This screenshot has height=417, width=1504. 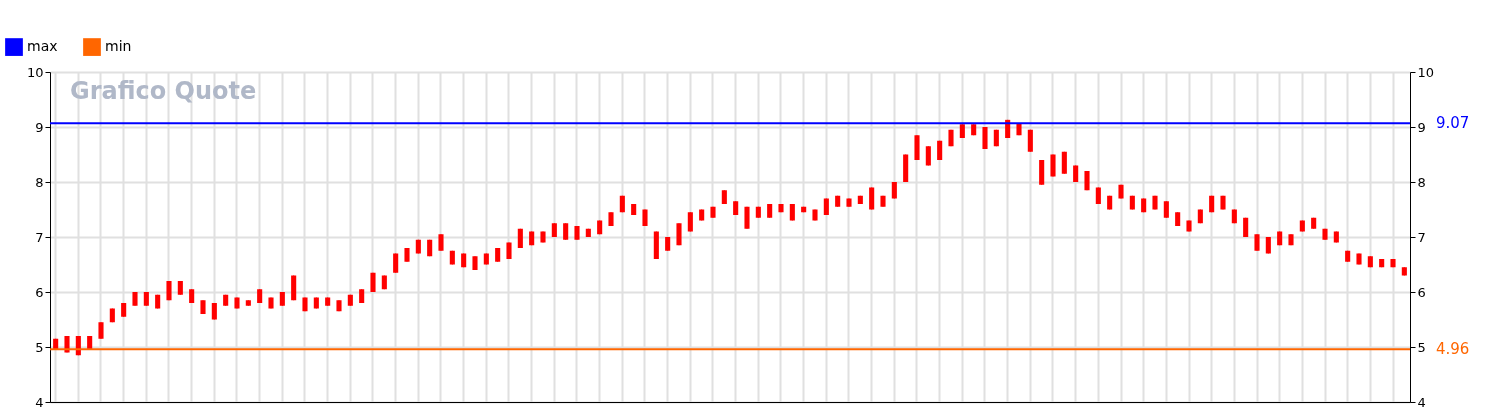 I want to click on y-tick-label: 9, so click(x=39, y=127).